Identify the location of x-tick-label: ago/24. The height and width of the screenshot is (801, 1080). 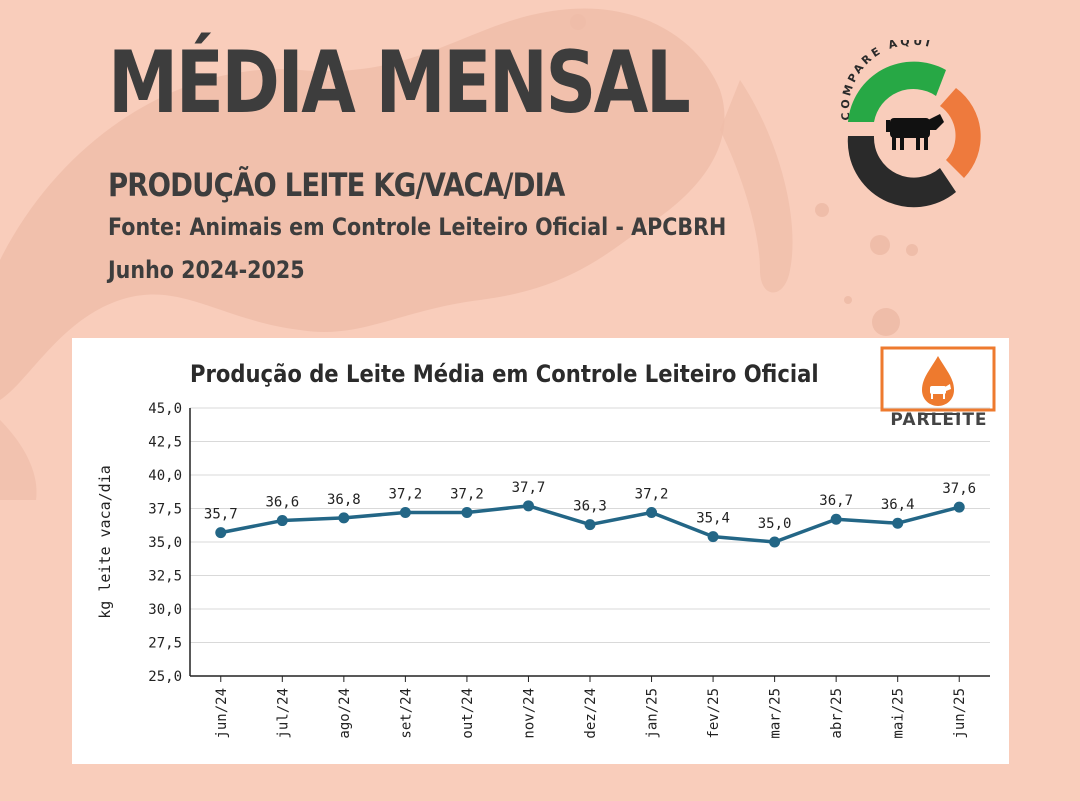
(345, 713).